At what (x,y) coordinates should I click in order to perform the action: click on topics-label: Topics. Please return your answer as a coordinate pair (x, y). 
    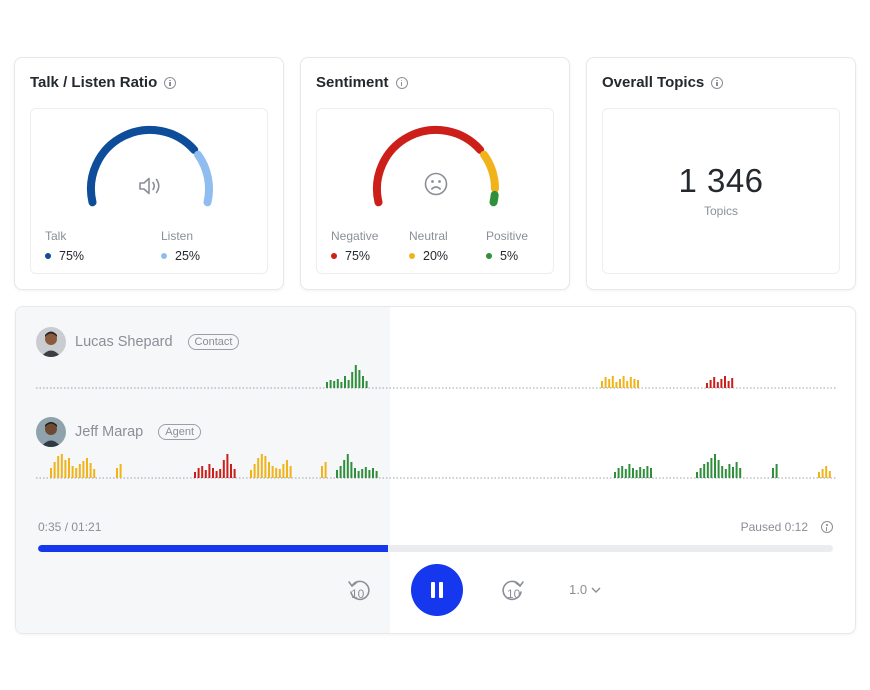
    Looking at the image, I should click on (720, 211).